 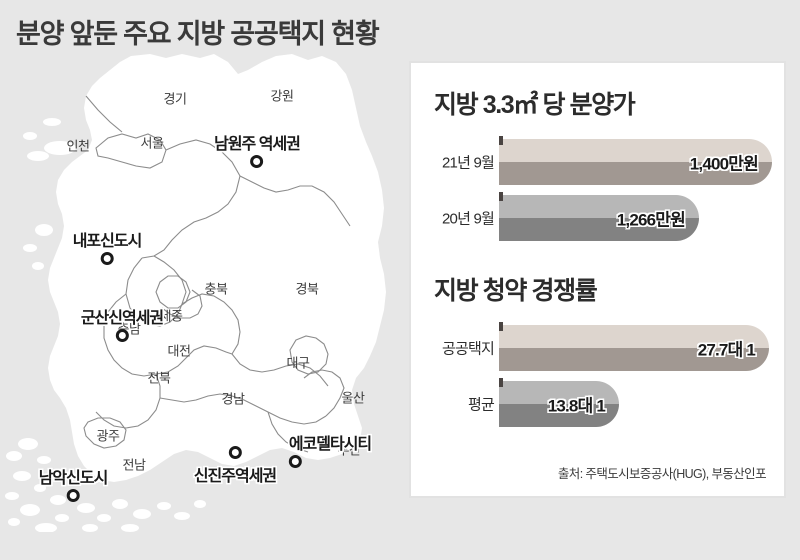 I want to click on map-marker-namwonju: 남원주 역세권, so click(x=257, y=149).